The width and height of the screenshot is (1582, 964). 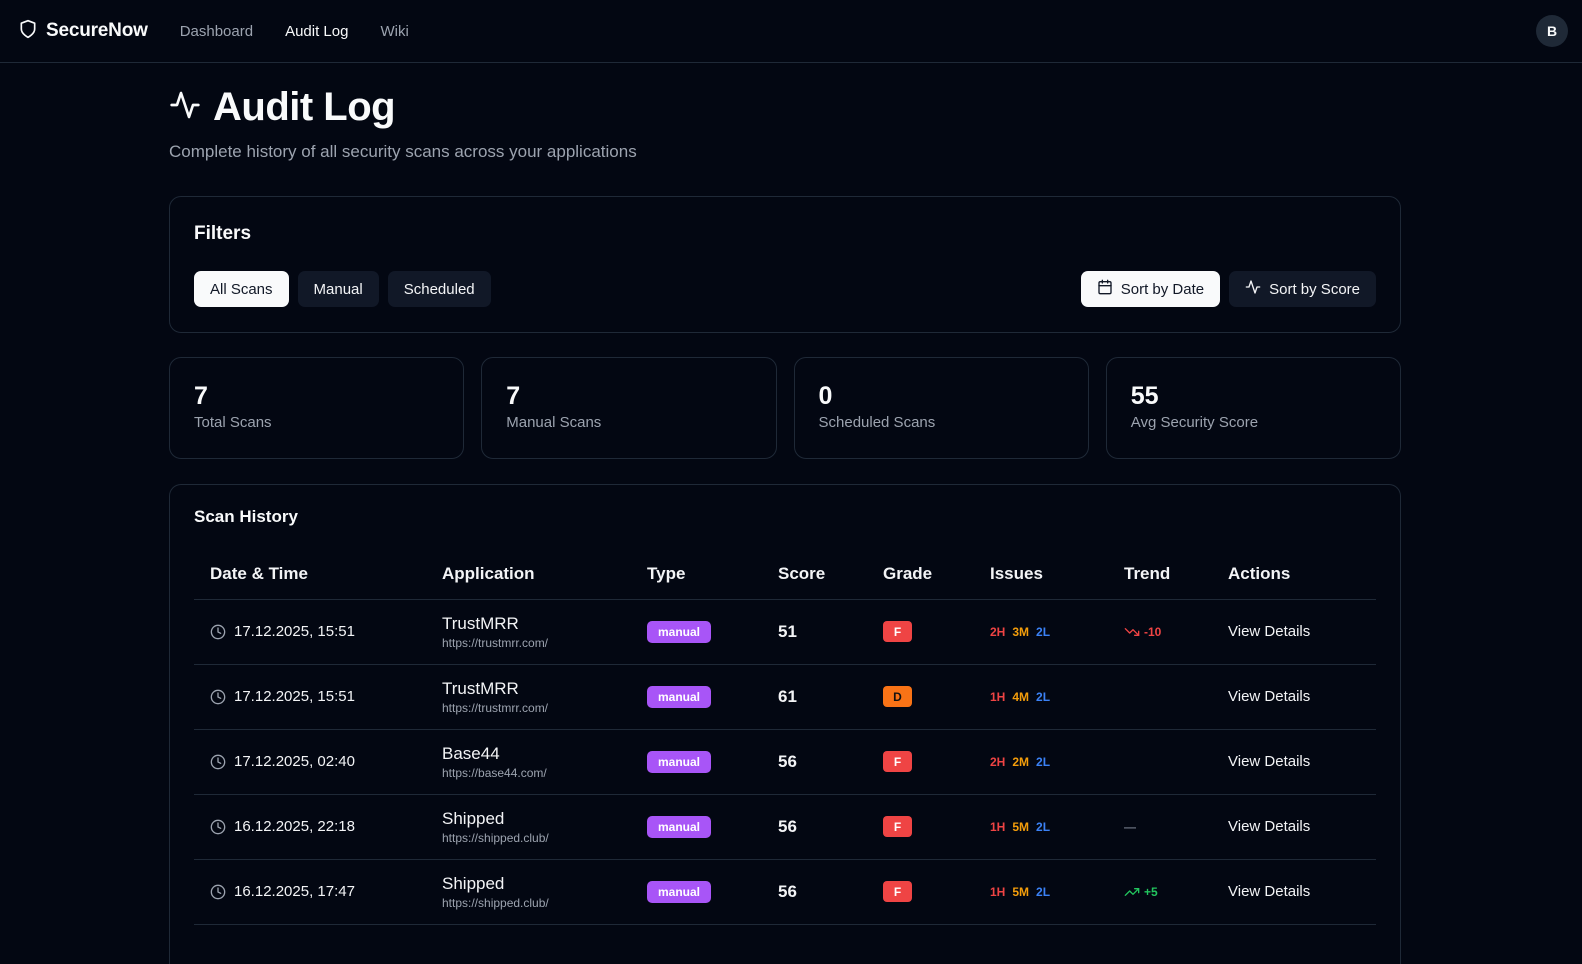 What do you see at coordinates (338, 289) in the screenshot?
I see `filter-manual-button: Manual` at bounding box center [338, 289].